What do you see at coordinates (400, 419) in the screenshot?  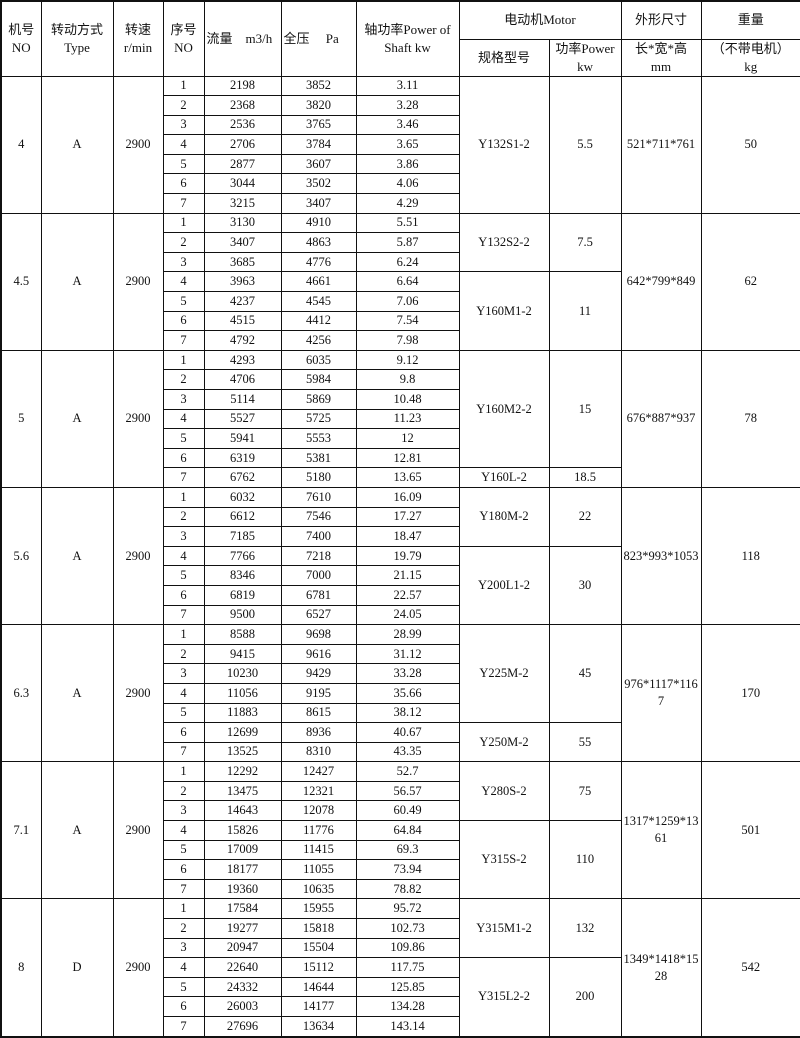 I see `table-row: 4 5527 5725 11.23` at bounding box center [400, 419].